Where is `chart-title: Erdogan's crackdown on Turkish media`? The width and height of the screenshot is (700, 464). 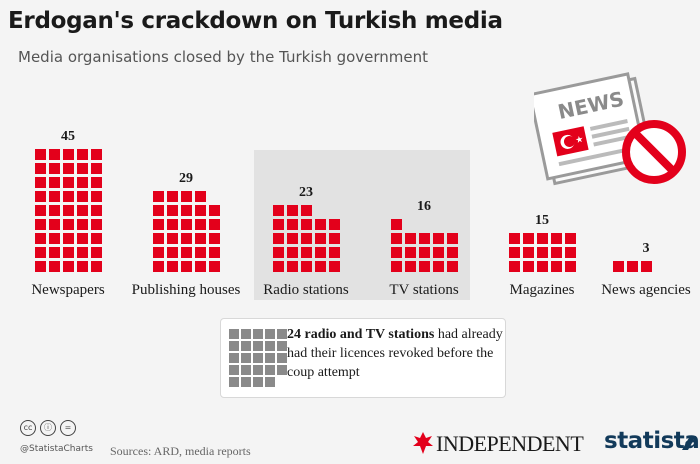 chart-title: Erdogan's crackdown on Turkish media is located at coordinates (255, 21).